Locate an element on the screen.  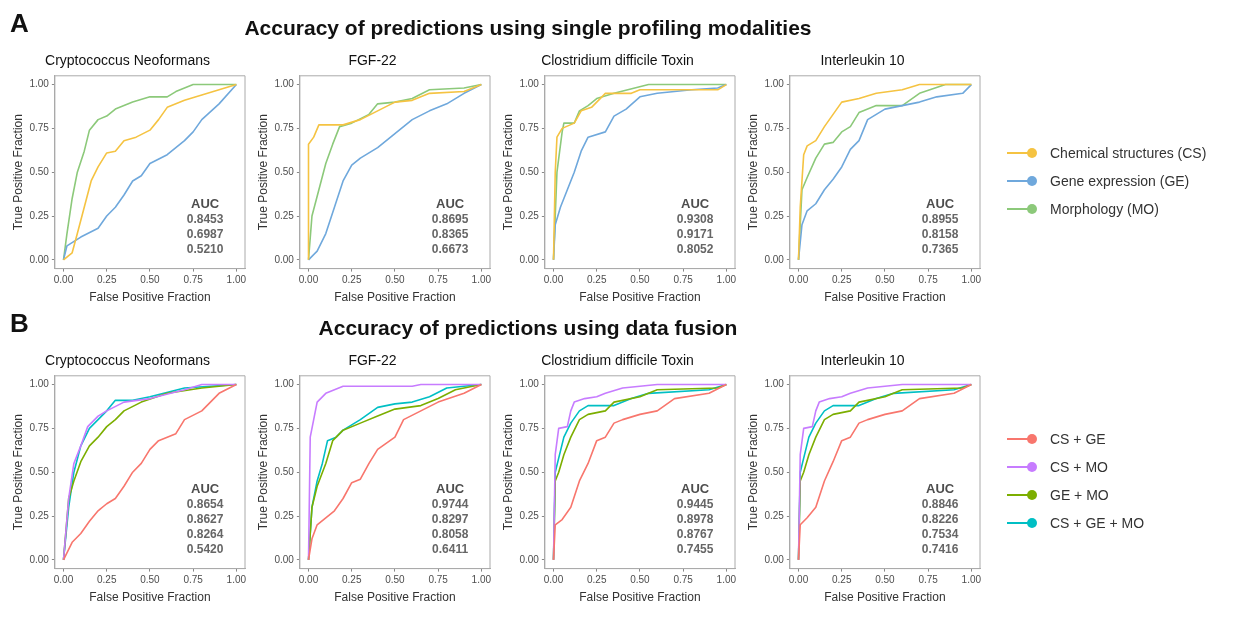
annotation: 0.6673 is located at coordinates (450, 248).